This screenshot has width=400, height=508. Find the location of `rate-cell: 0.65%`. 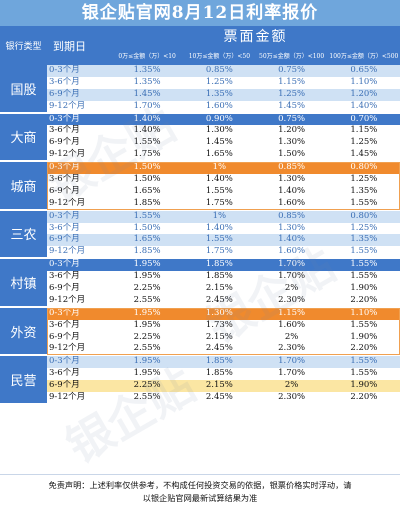

rate-cell: 0.65% is located at coordinates (364, 70).